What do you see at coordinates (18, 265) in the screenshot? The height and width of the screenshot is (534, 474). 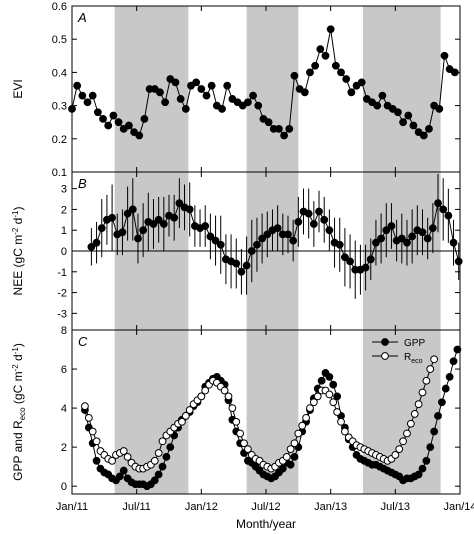 I see `y-label-part: NEE (gC m` at bounding box center [18, 265].